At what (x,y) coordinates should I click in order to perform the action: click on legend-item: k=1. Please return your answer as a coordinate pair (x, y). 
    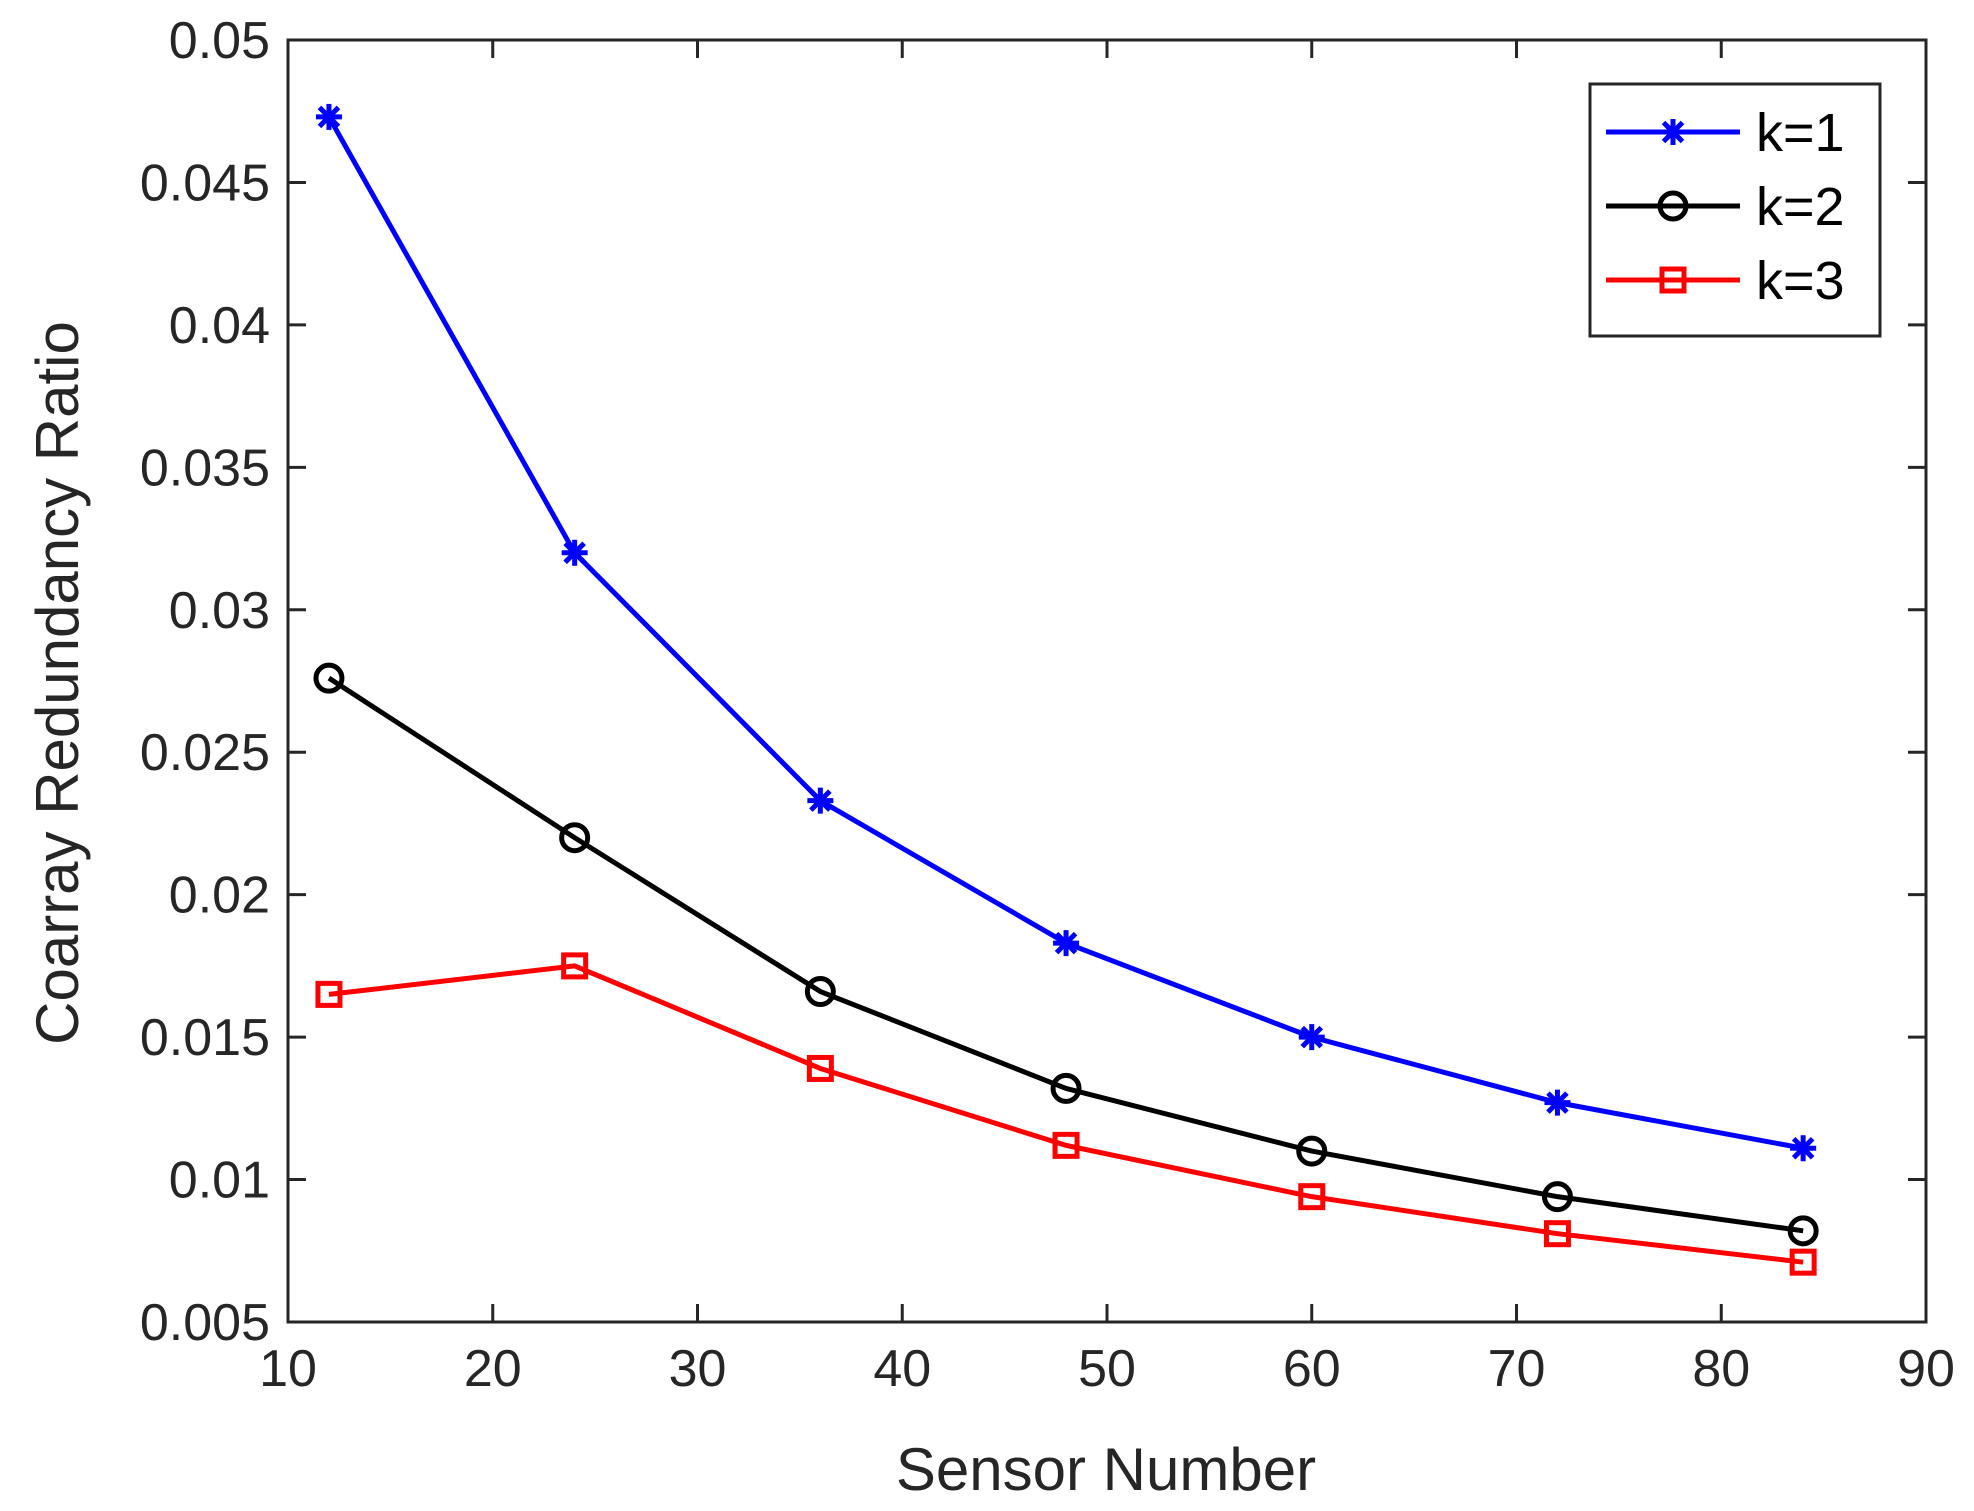
    Looking at the image, I should click on (1725, 133).